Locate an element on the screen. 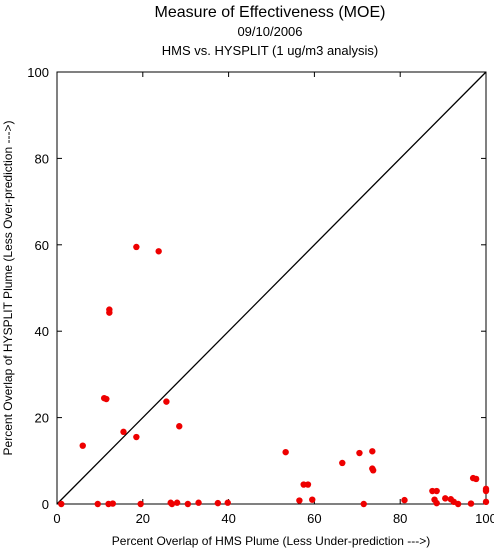 The width and height of the screenshot is (494, 551). x-tick-label: 60 is located at coordinates (314, 518).